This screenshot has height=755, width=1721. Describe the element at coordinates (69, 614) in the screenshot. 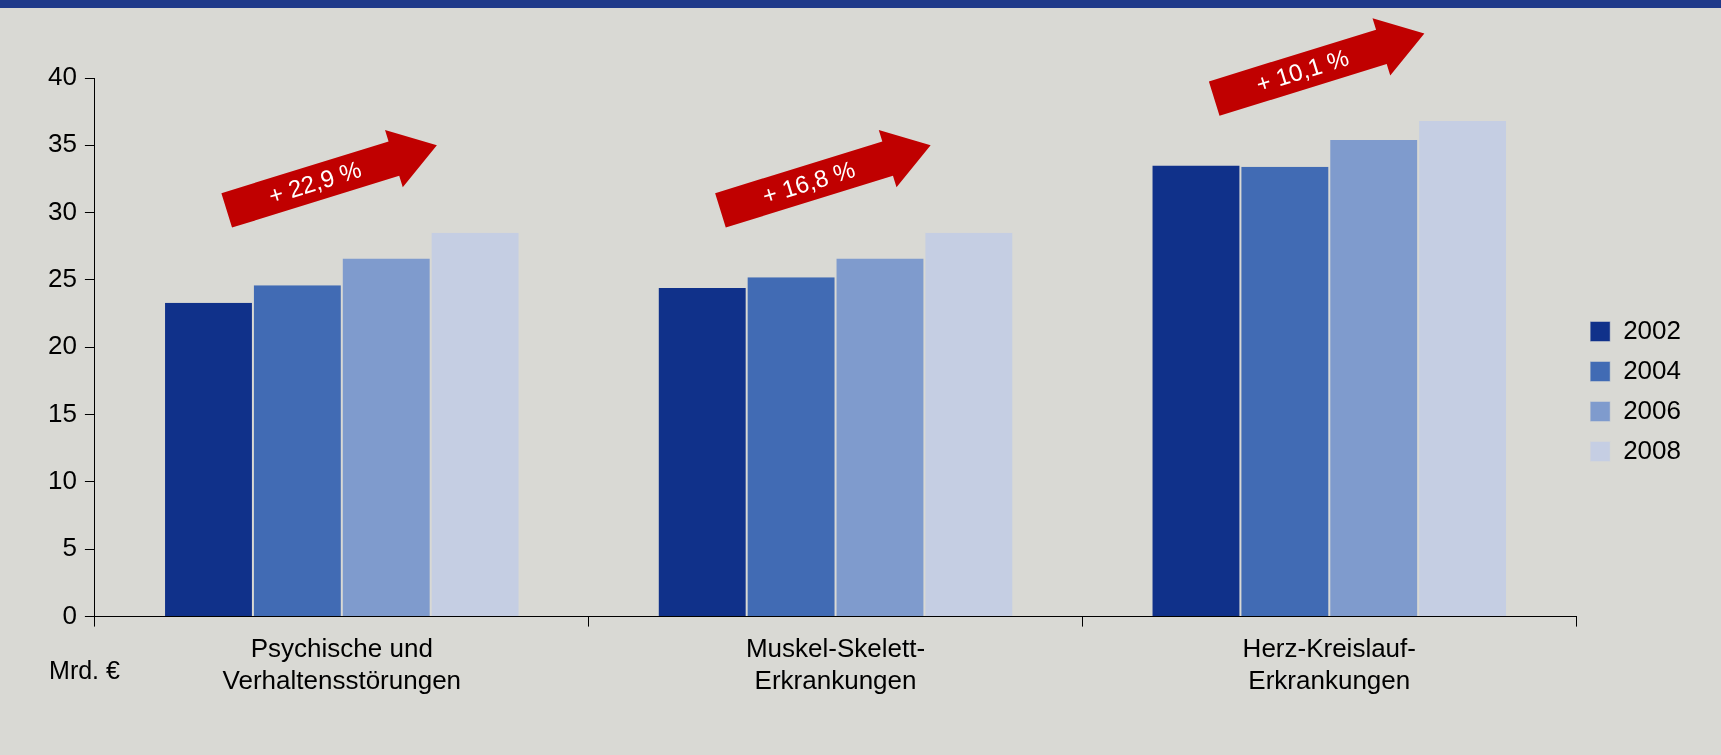

I see `y-tick-label: 0` at that location.